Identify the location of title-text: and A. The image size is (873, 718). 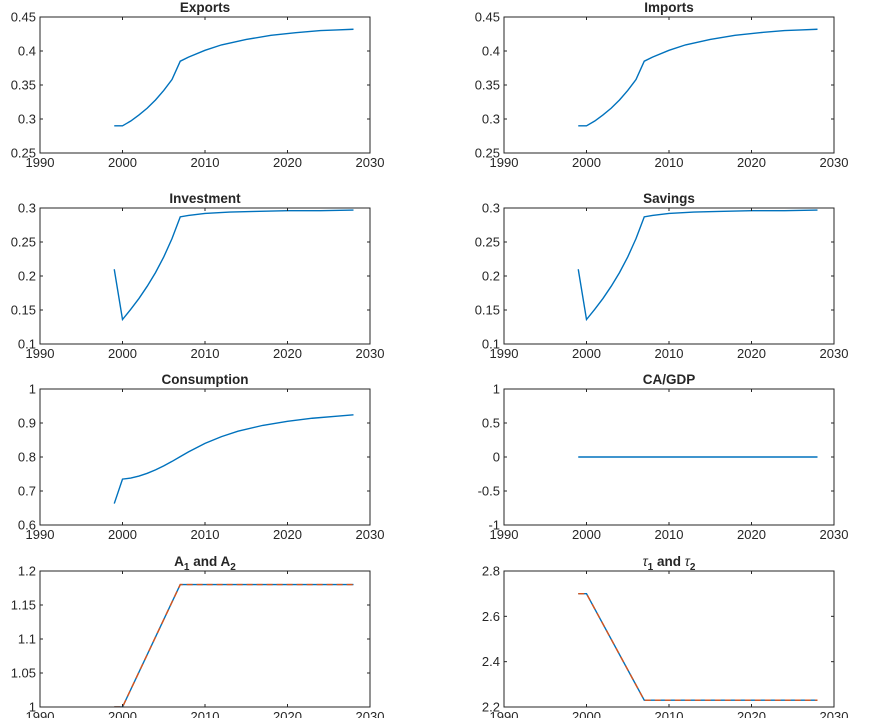
(209, 561).